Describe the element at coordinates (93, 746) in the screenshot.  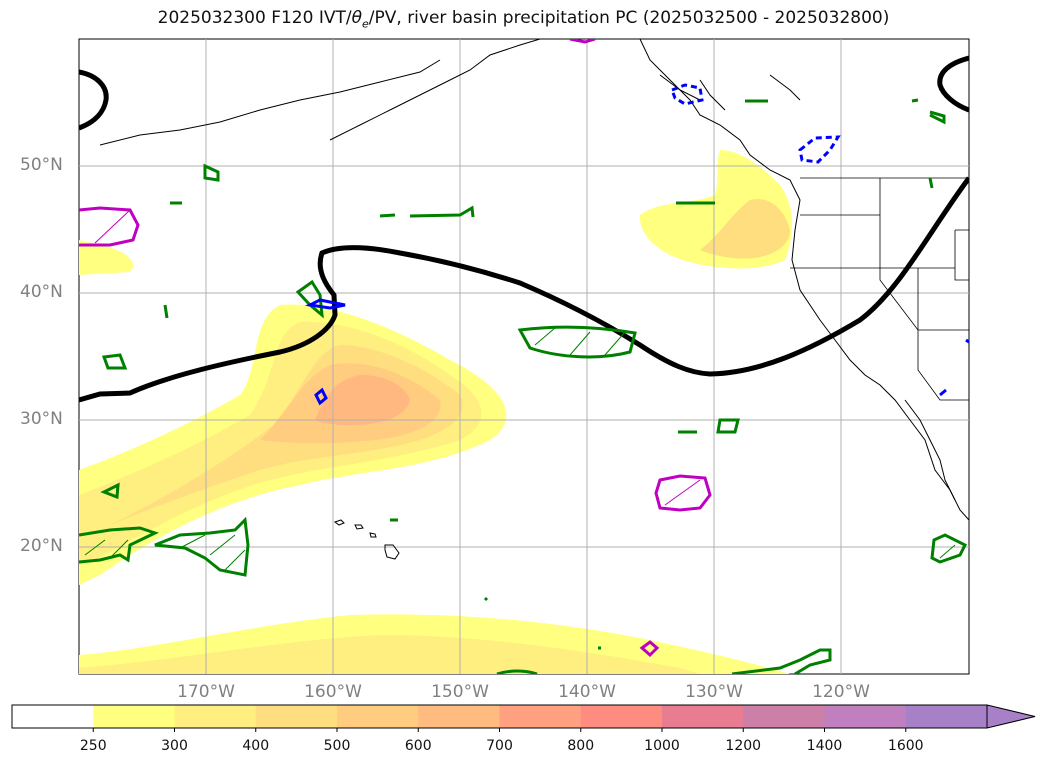
I see `colorbar-label: 250` at that location.